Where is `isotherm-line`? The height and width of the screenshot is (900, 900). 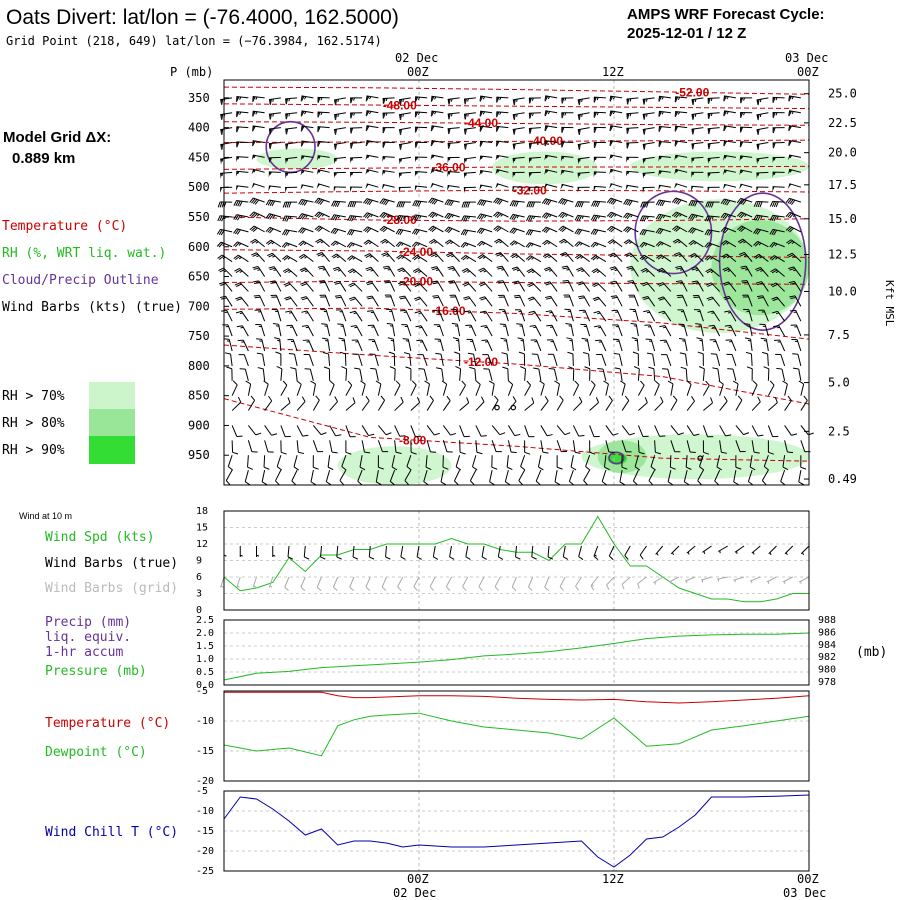
isotherm-line is located at coordinates (516, 219).